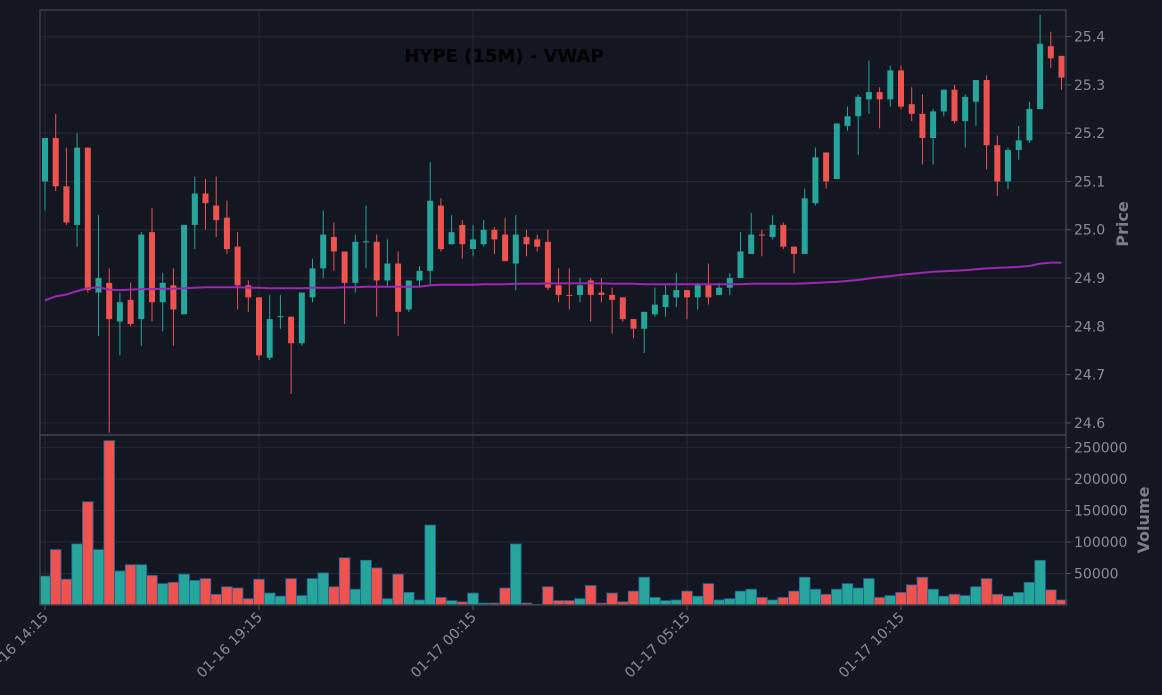  I want to click on volume-tick-label: 50000, so click(1096, 575).